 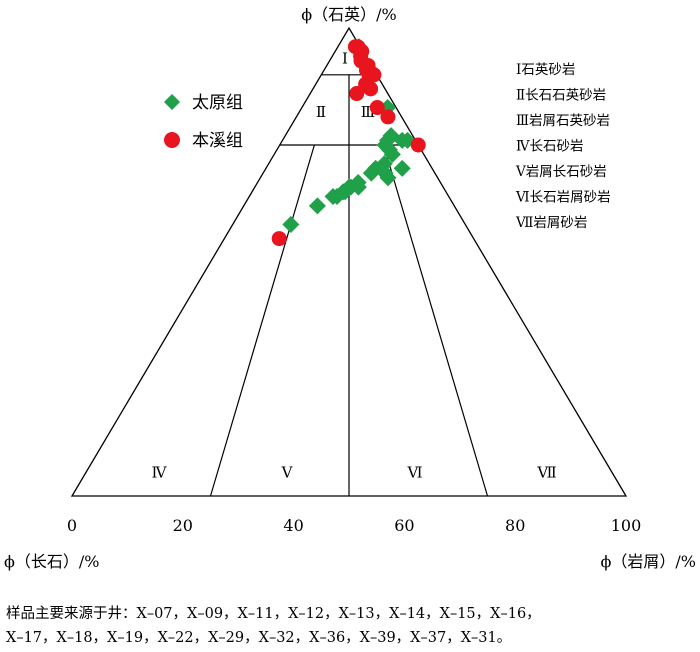 I want to click on region-key-item: Ⅰ石英砂岩, so click(x=545, y=69).